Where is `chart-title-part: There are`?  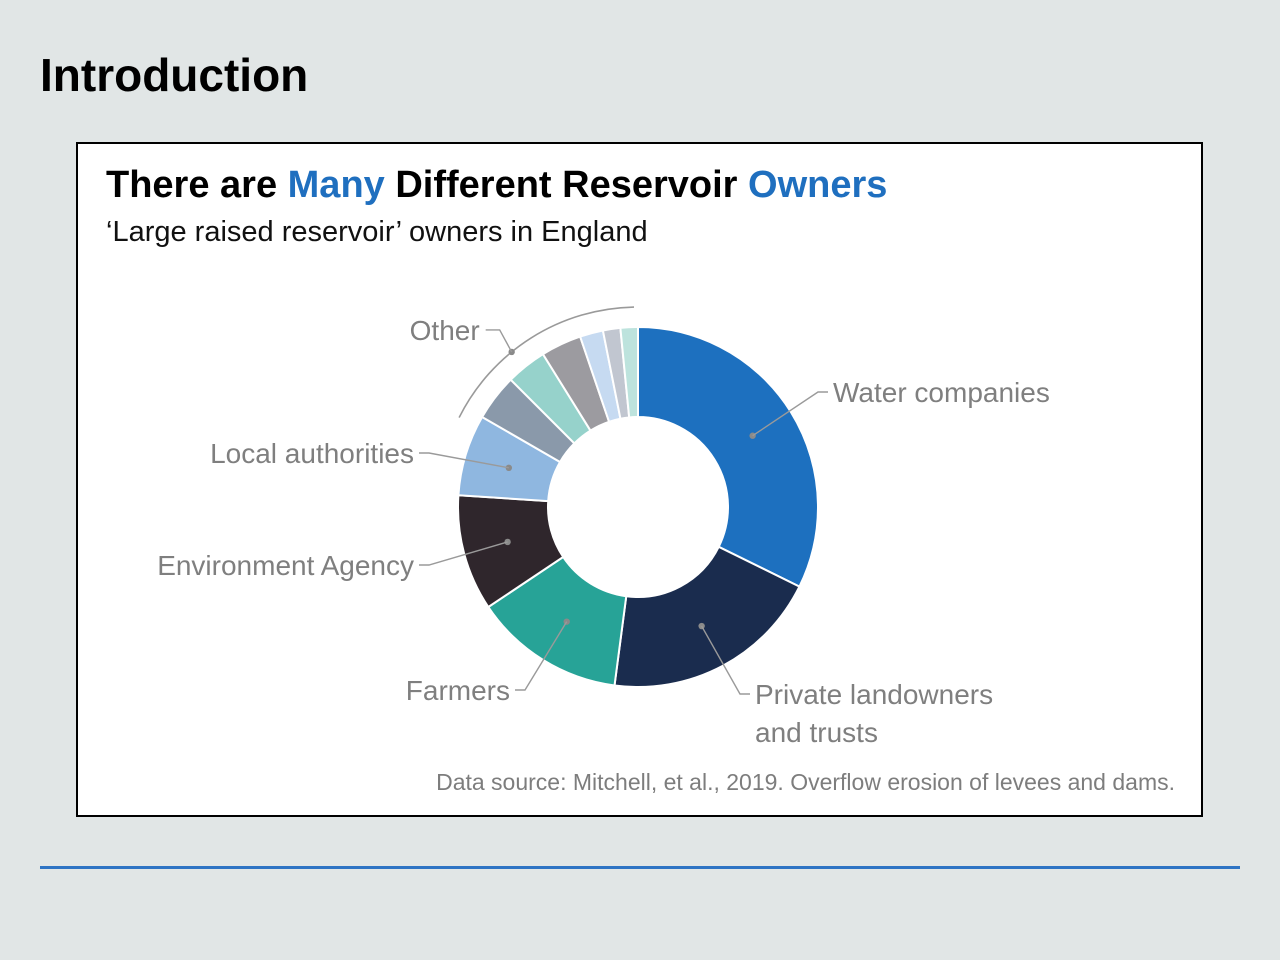 chart-title-part: There are is located at coordinates (197, 185).